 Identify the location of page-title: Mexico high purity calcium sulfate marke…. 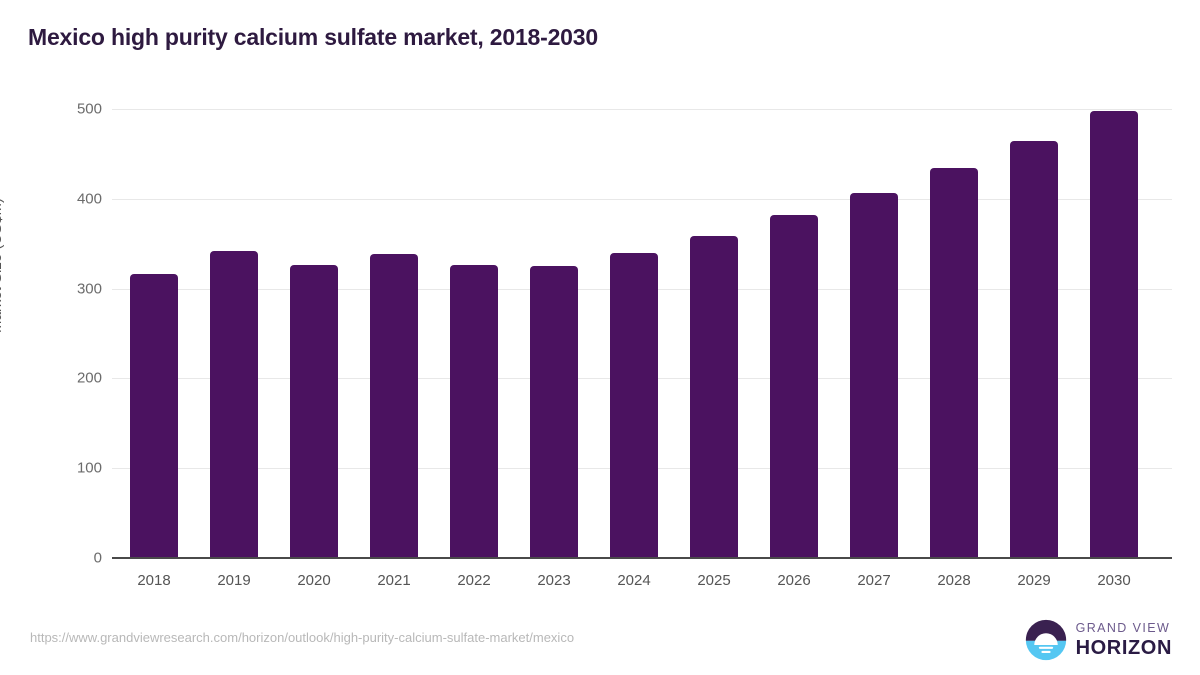
(313, 37).